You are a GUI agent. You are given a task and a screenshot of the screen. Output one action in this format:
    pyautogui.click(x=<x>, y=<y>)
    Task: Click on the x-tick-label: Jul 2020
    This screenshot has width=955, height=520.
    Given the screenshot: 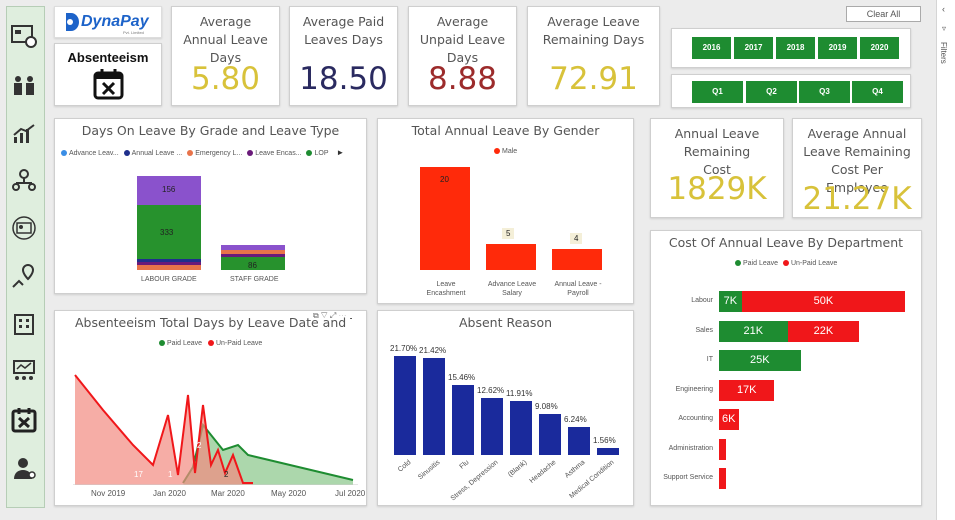 What is the action you would take?
    pyautogui.click(x=350, y=493)
    